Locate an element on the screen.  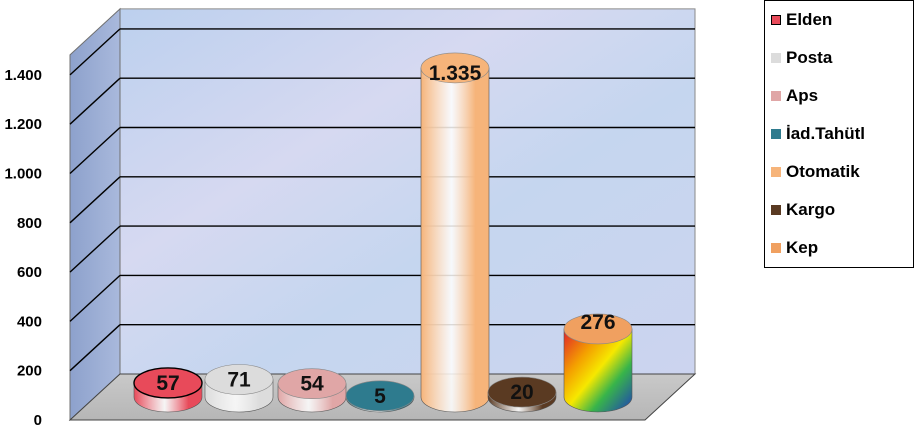
bar-kep is located at coordinates (598, 363).